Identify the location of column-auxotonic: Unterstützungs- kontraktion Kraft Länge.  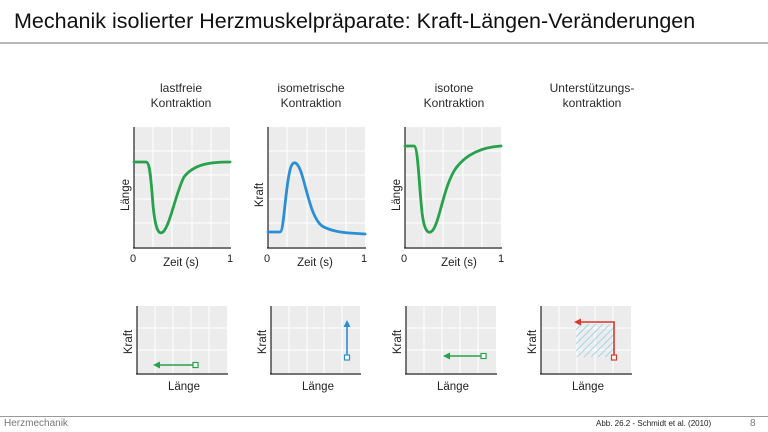
(580, 237).